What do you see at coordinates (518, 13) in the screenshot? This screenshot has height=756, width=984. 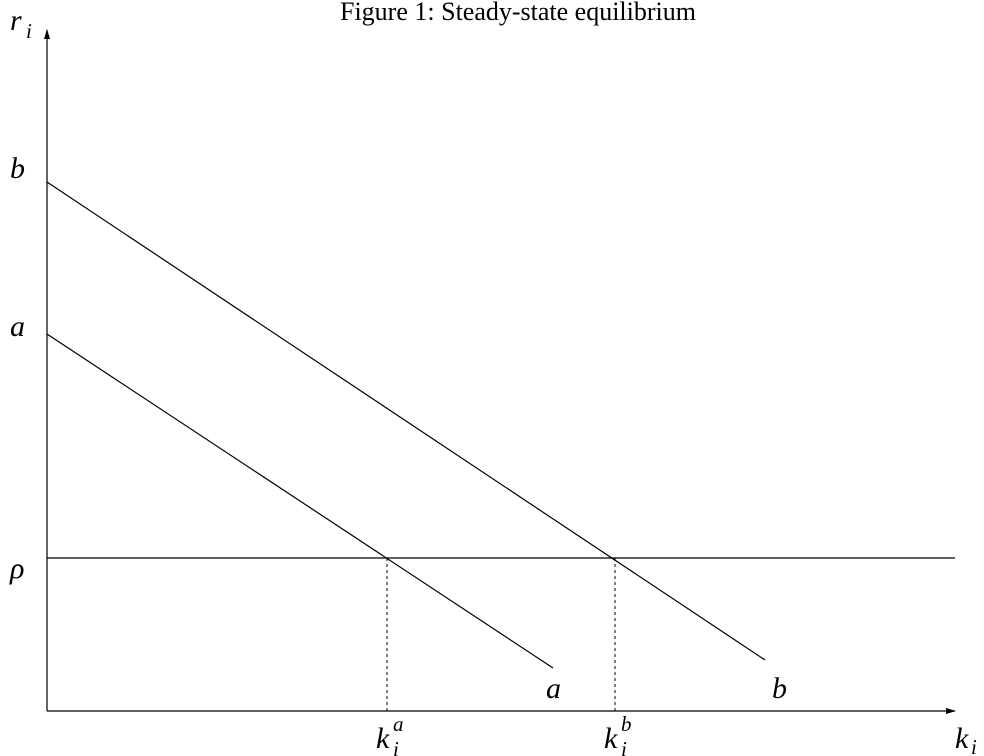 I see `title: Figure 1: Steady-state equilibrium` at bounding box center [518, 13].